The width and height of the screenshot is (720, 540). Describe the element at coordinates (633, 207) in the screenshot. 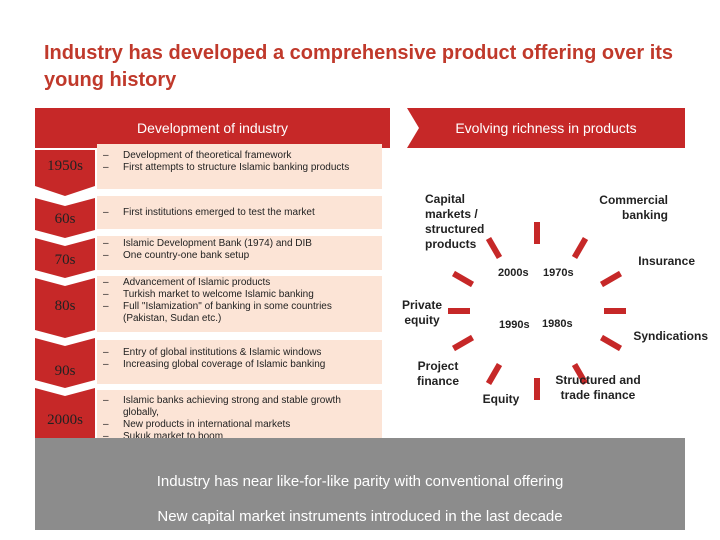

I see `product-commercial-banking: Commercial banking` at that location.